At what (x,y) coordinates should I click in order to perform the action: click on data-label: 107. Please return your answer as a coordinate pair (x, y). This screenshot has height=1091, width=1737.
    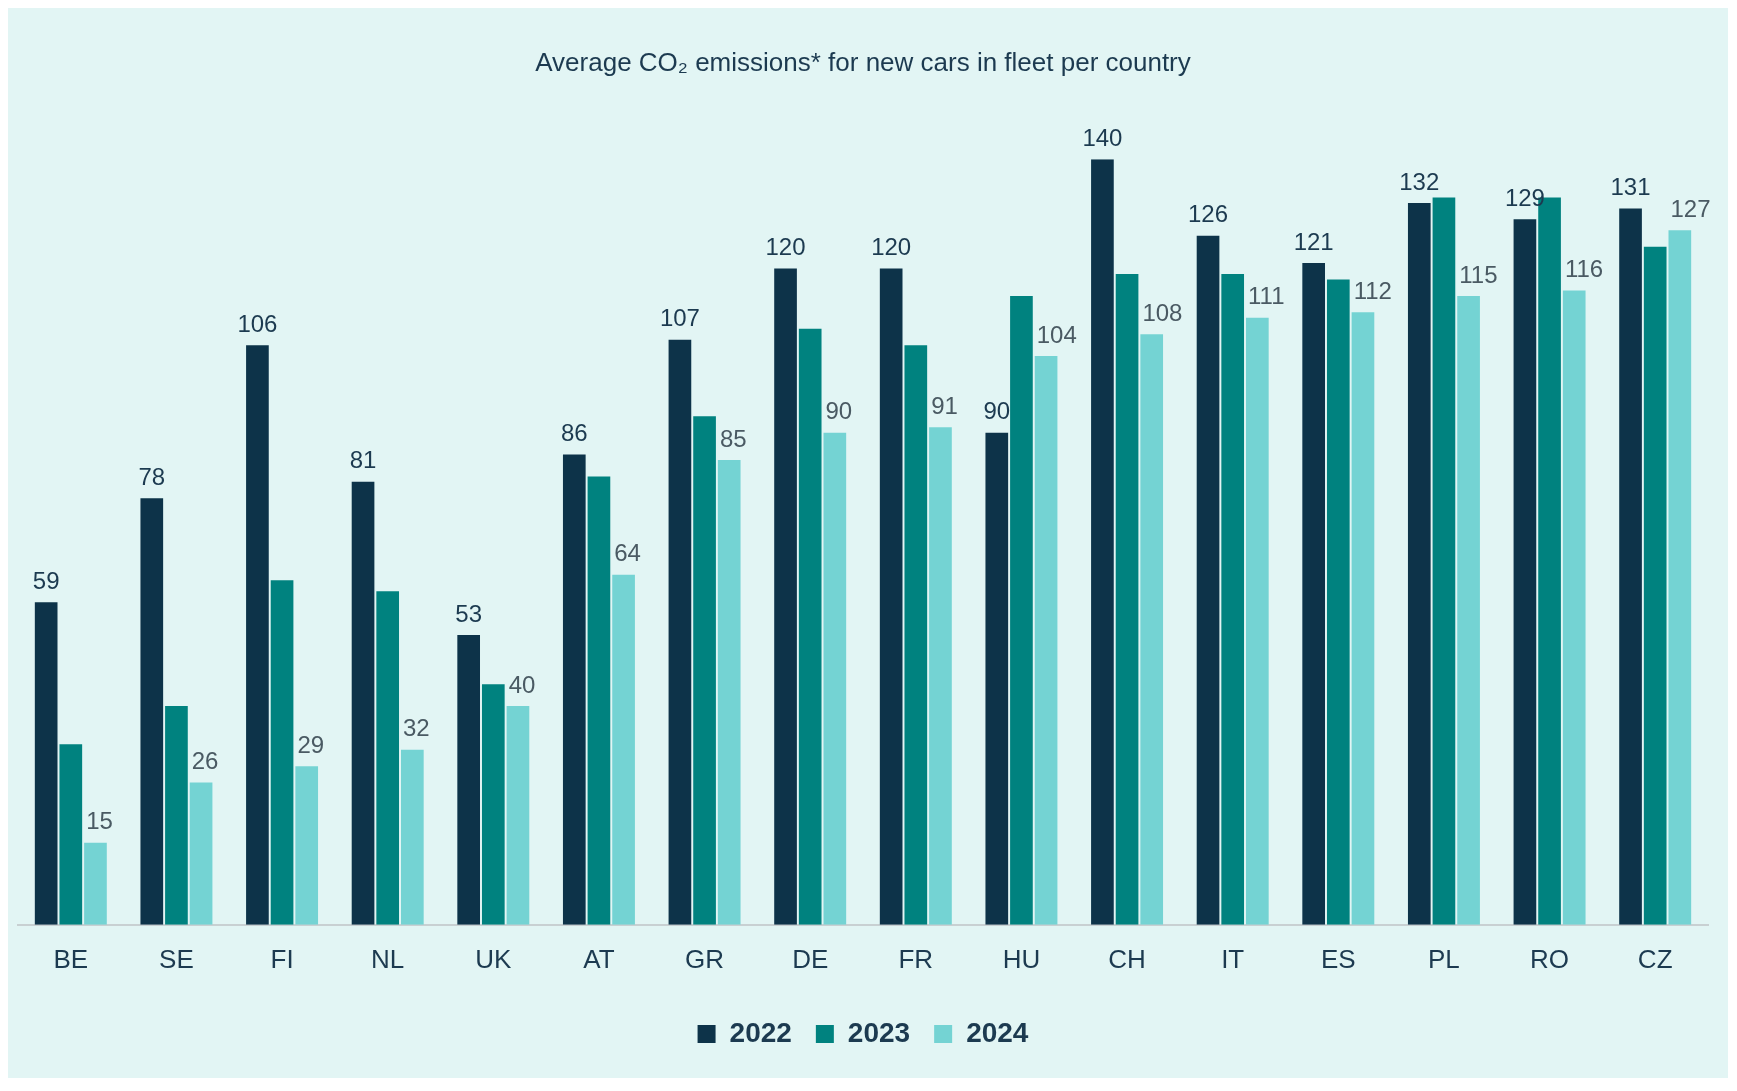
    Looking at the image, I should click on (679, 318).